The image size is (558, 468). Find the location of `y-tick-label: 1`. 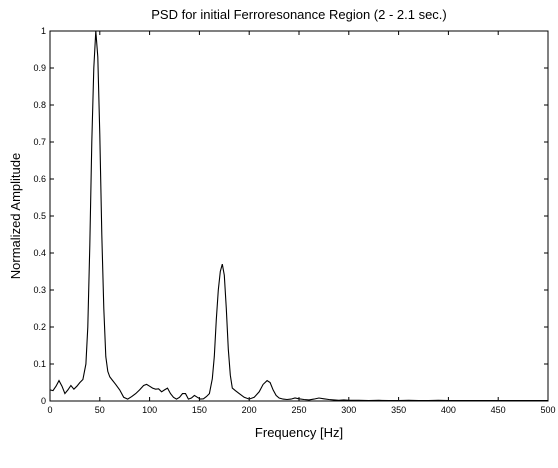

y-tick-label: 1 is located at coordinates (43, 31).